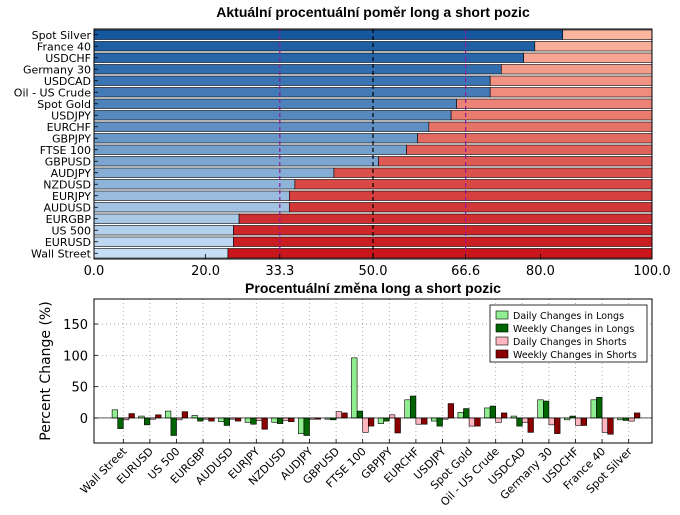 The image size is (680, 515). What do you see at coordinates (69, 219) in the screenshot?
I see `category-label: EURGBP` at bounding box center [69, 219].